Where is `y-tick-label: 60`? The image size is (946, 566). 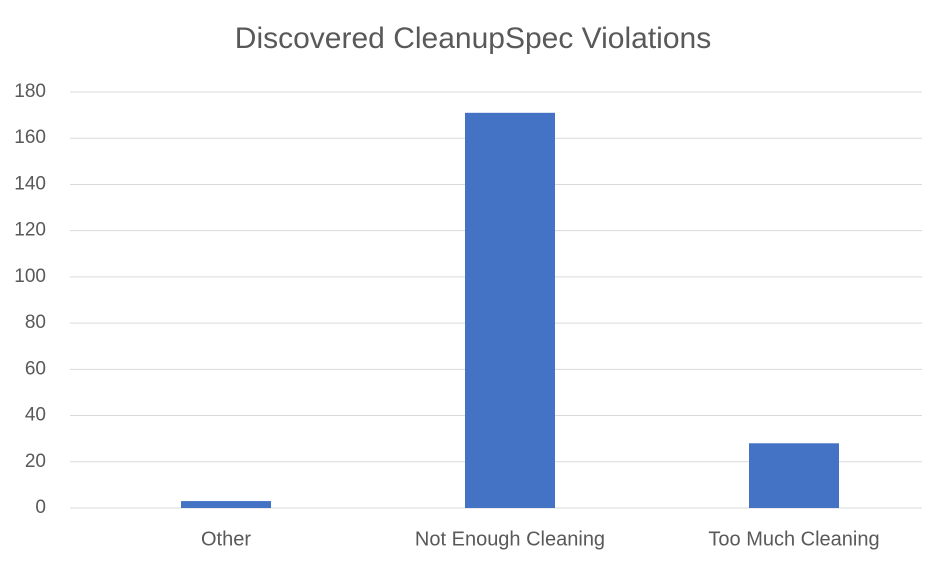 y-tick-label: 60 is located at coordinates (35, 368).